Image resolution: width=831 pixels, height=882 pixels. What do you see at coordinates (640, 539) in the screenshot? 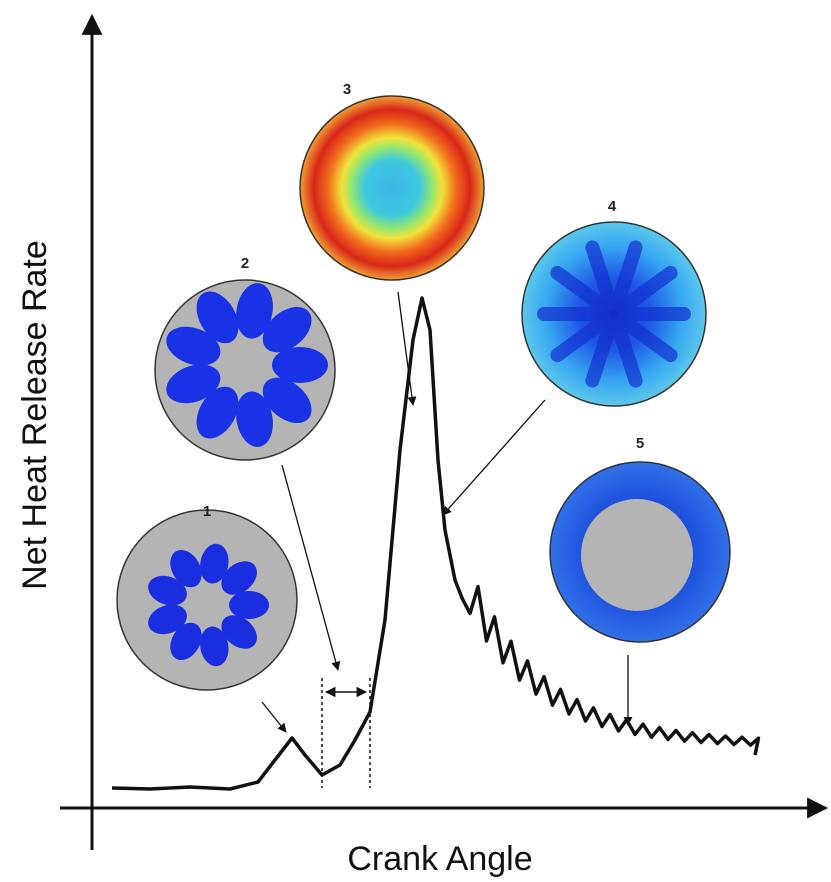
I see `image-5: 5` at bounding box center [640, 539].